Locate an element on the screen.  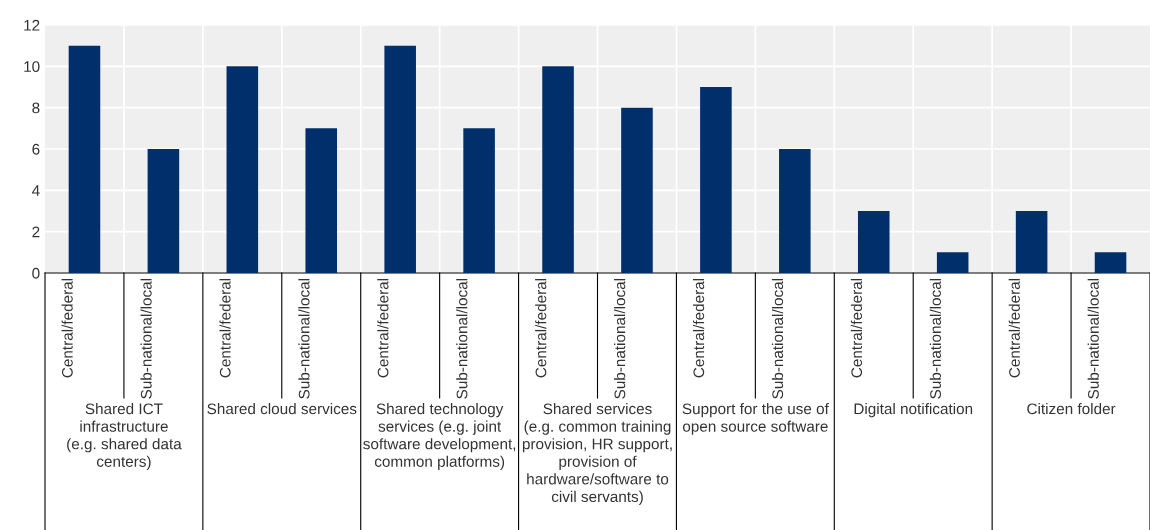
text: Citizen folder is located at coordinates (1071, 409).